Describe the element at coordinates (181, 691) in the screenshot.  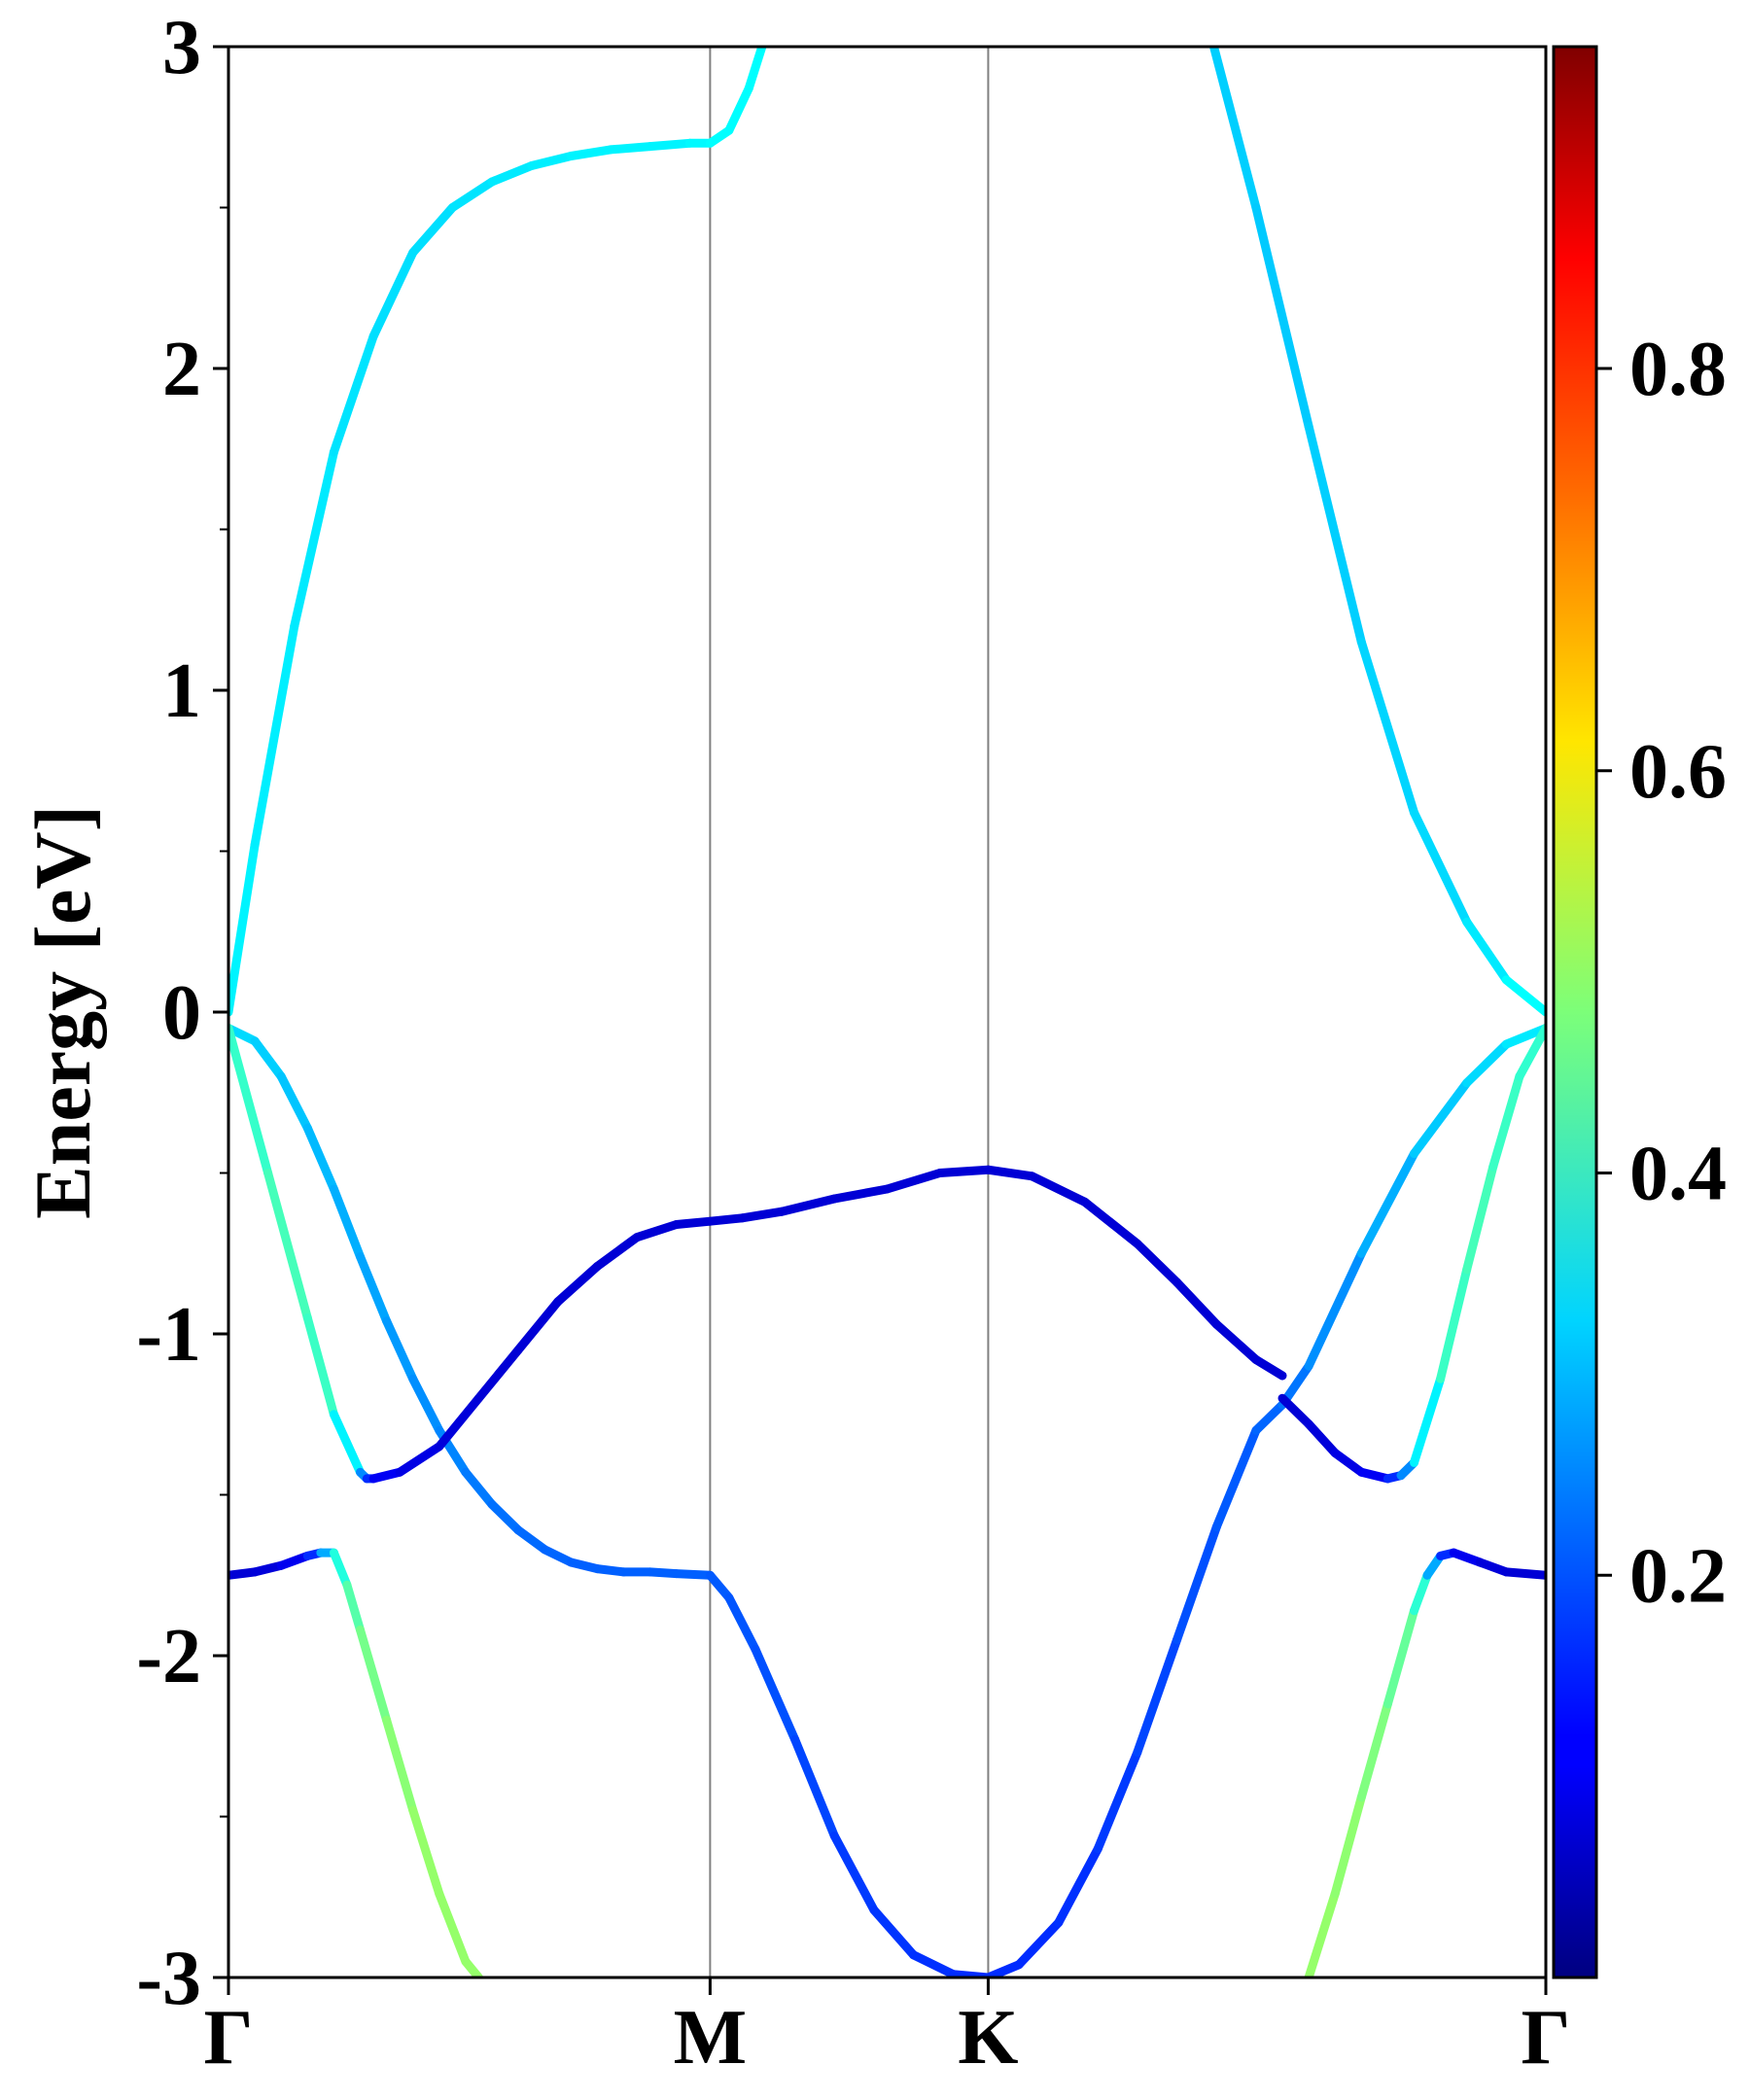
I see `y-tick-label: 1` at that location.